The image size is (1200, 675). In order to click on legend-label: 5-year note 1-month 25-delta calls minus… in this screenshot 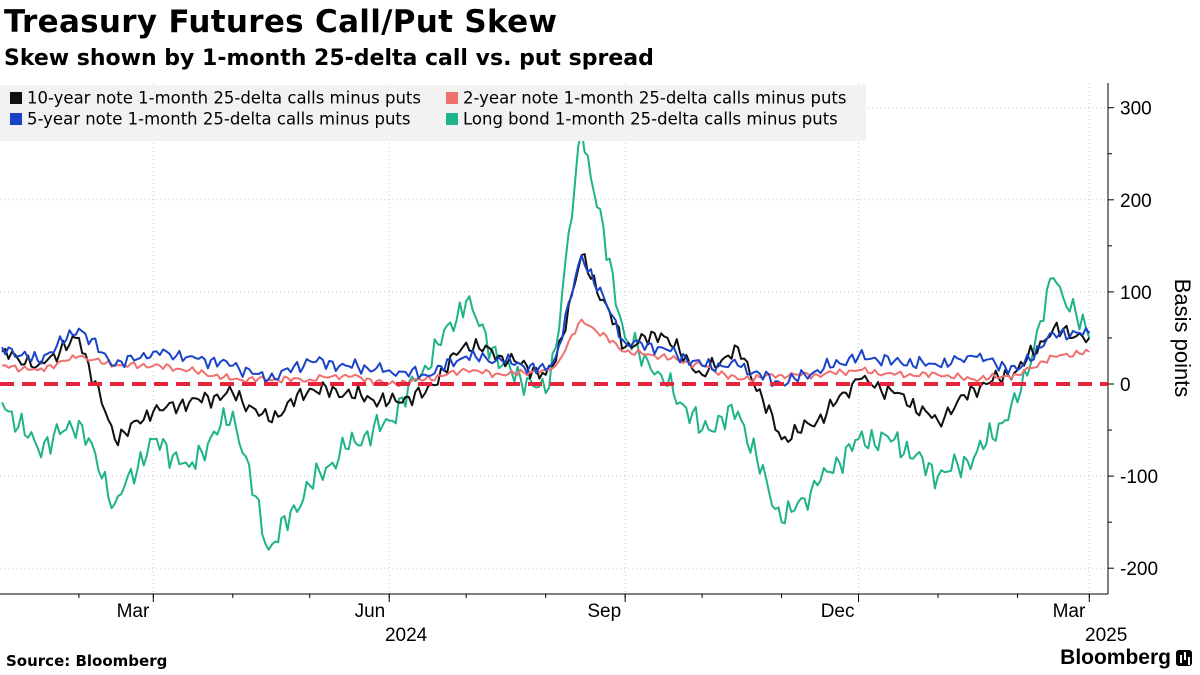, I will do `click(218, 119)`.